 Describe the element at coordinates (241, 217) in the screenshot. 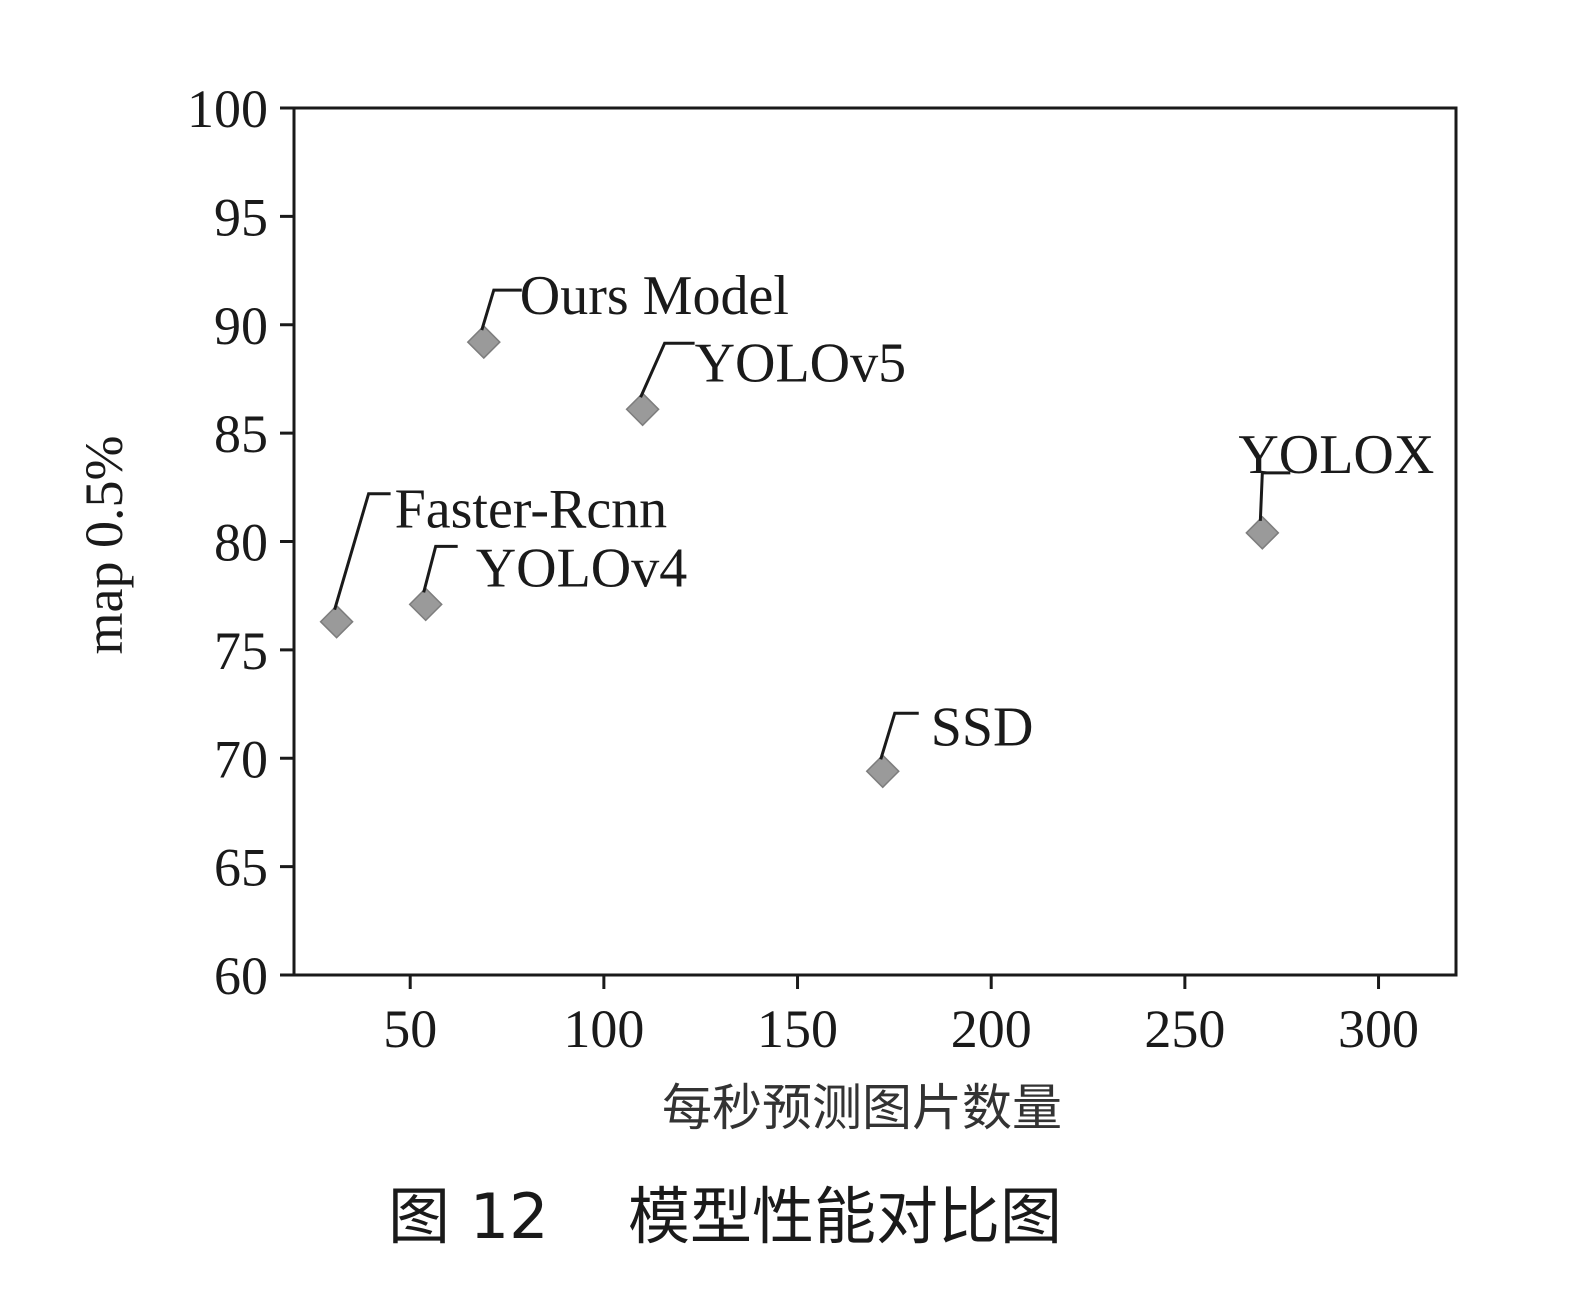

I see `y-tick-label: 95` at that location.